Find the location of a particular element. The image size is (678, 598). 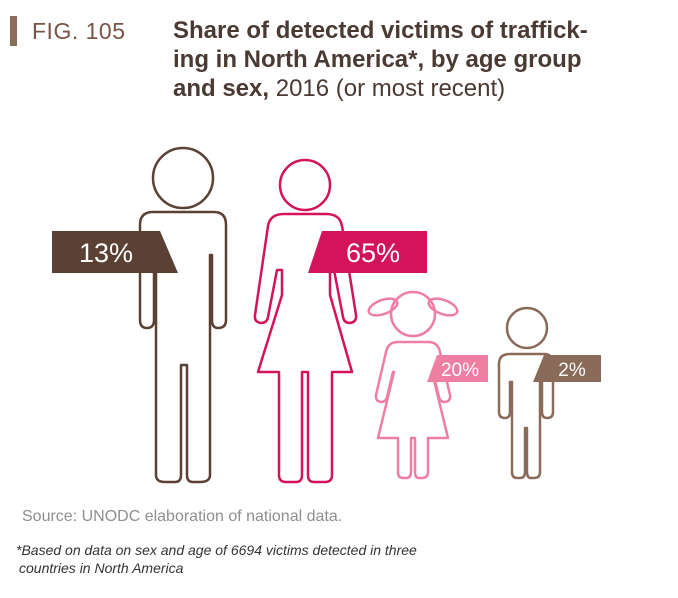

women-label-tag is located at coordinates (367, 252).